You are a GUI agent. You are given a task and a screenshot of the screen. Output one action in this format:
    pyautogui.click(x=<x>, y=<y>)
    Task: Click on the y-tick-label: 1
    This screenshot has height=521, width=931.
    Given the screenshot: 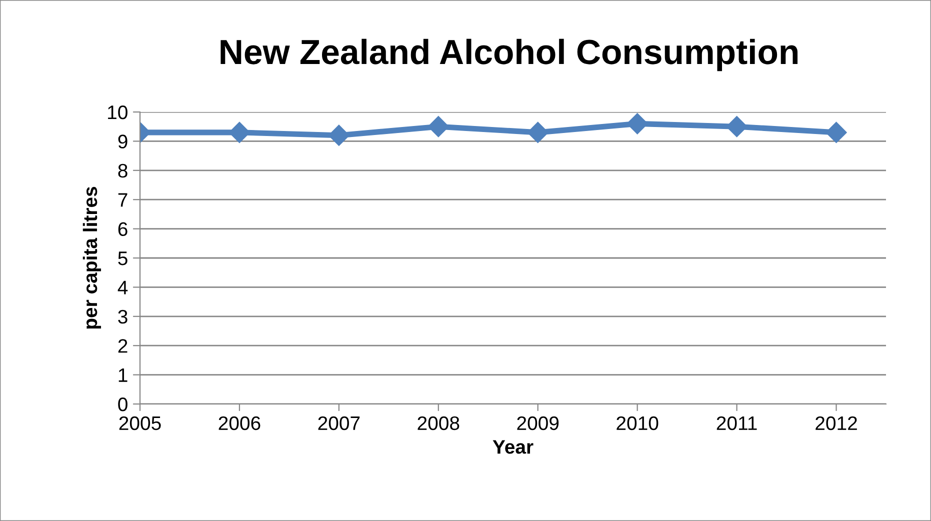 What is the action you would take?
    pyautogui.click(x=123, y=375)
    